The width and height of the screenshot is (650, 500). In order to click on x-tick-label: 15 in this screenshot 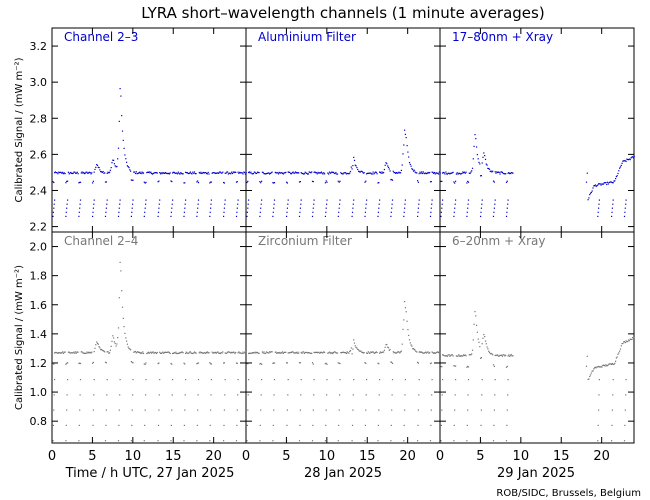, I will do `click(173, 456)`.